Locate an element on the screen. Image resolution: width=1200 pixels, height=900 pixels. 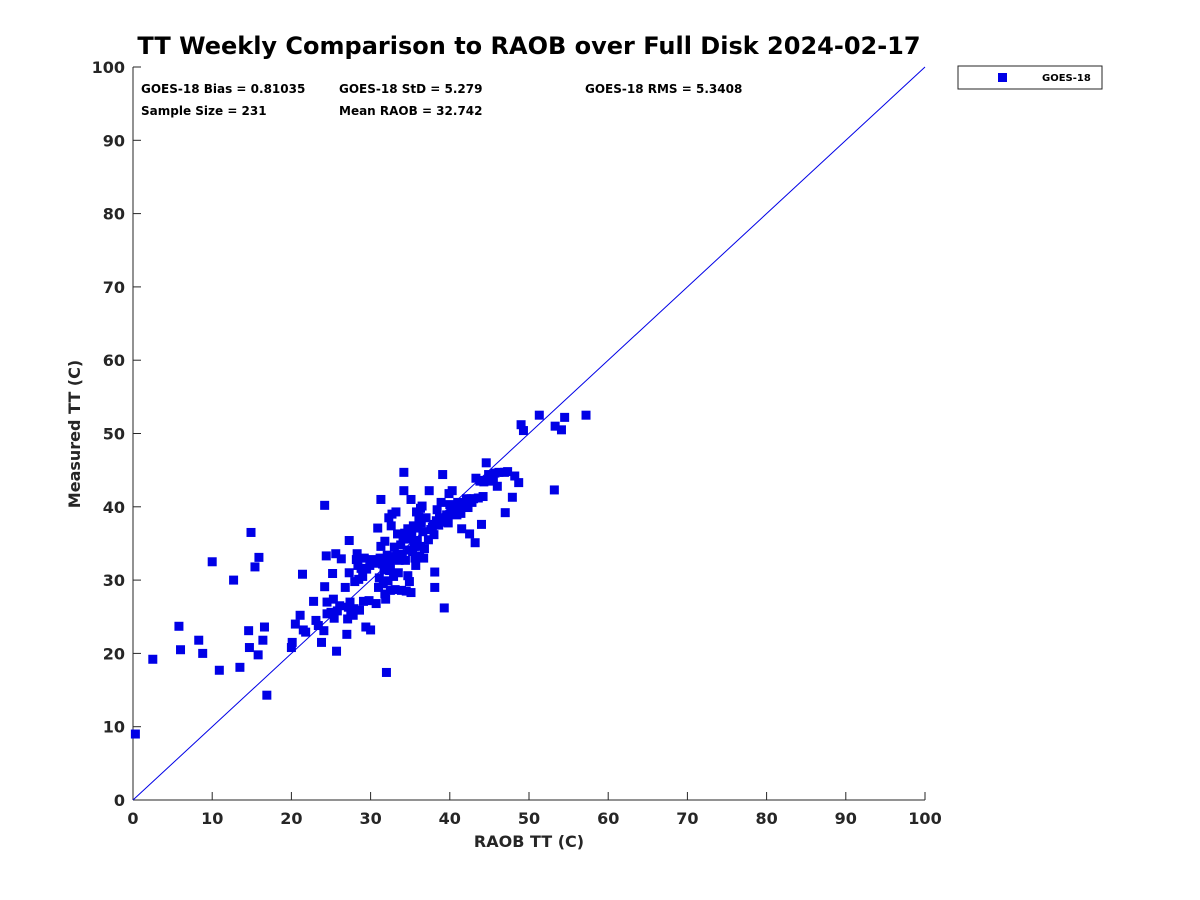
x-tick-label: 70 is located at coordinates (687, 818).